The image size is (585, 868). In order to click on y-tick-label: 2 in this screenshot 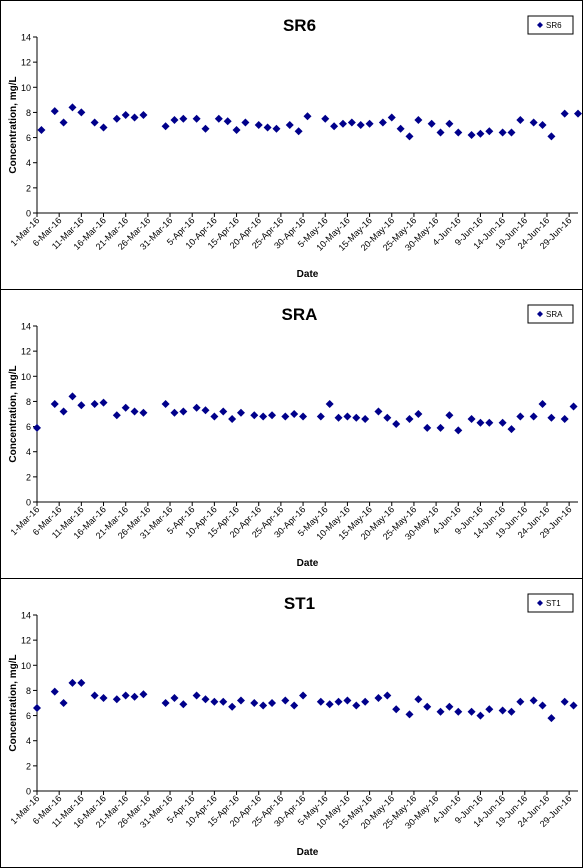, I will do `click(28, 477)`.